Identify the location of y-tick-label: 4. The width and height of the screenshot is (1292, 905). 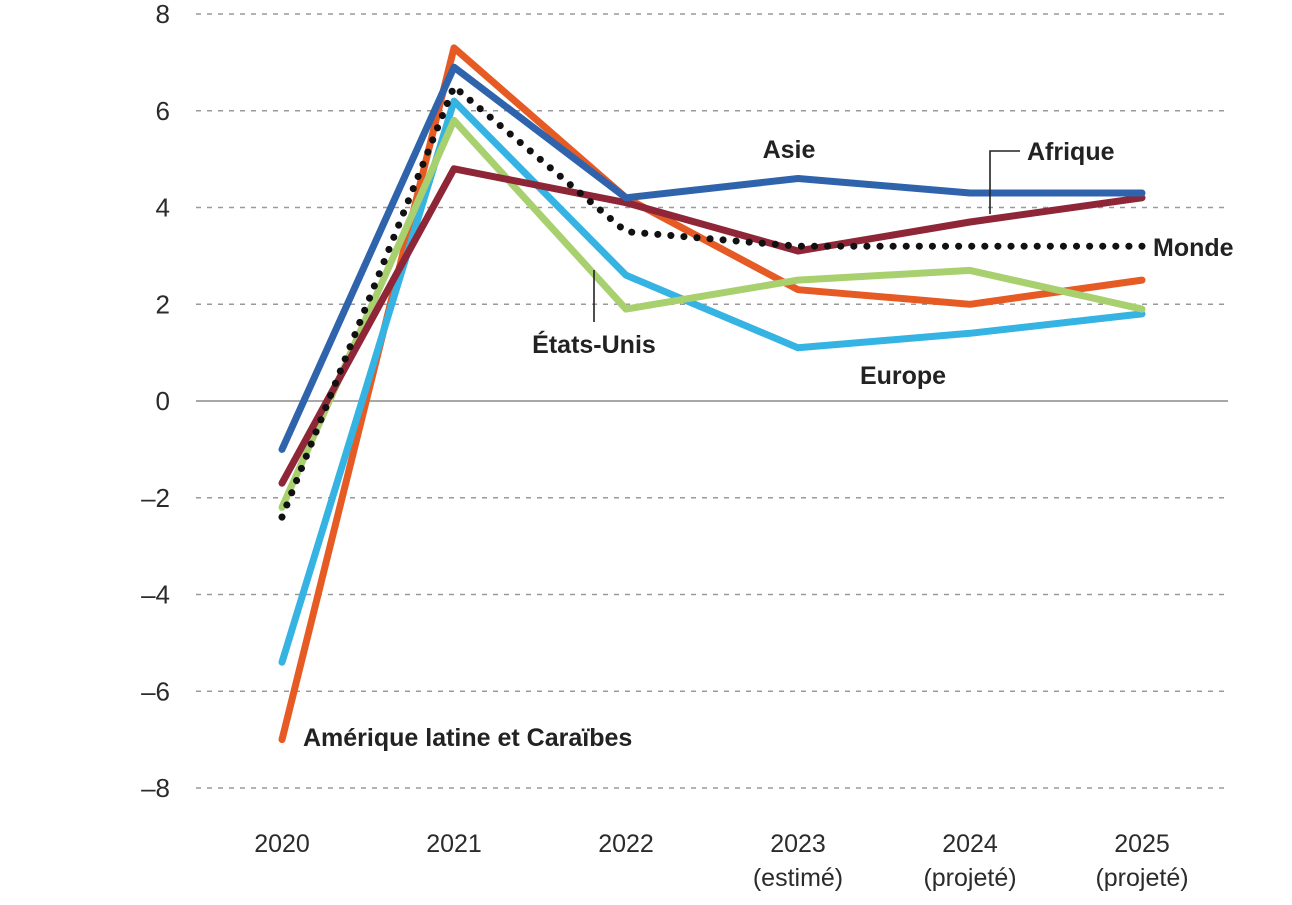
(163, 208).